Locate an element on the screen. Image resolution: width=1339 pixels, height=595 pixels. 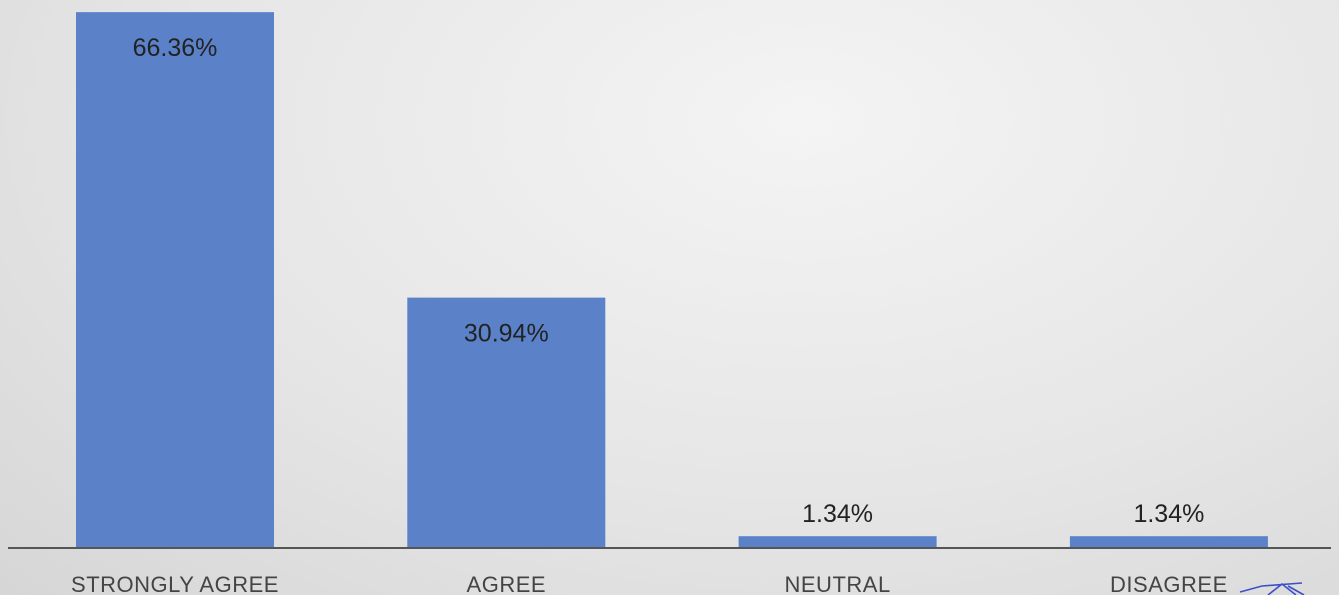
category-label: DISAGREE is located at coordinates (1169, 583).